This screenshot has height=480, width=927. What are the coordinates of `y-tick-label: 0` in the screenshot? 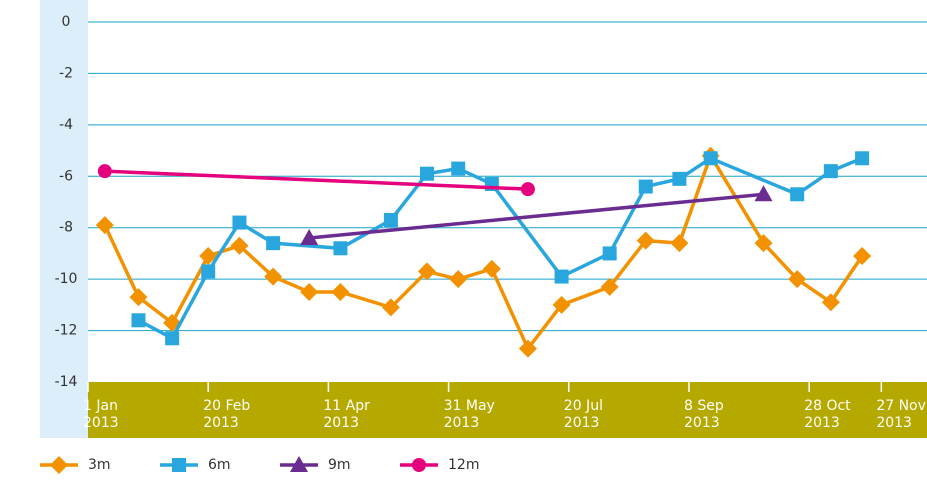 It's located at (66, 22).